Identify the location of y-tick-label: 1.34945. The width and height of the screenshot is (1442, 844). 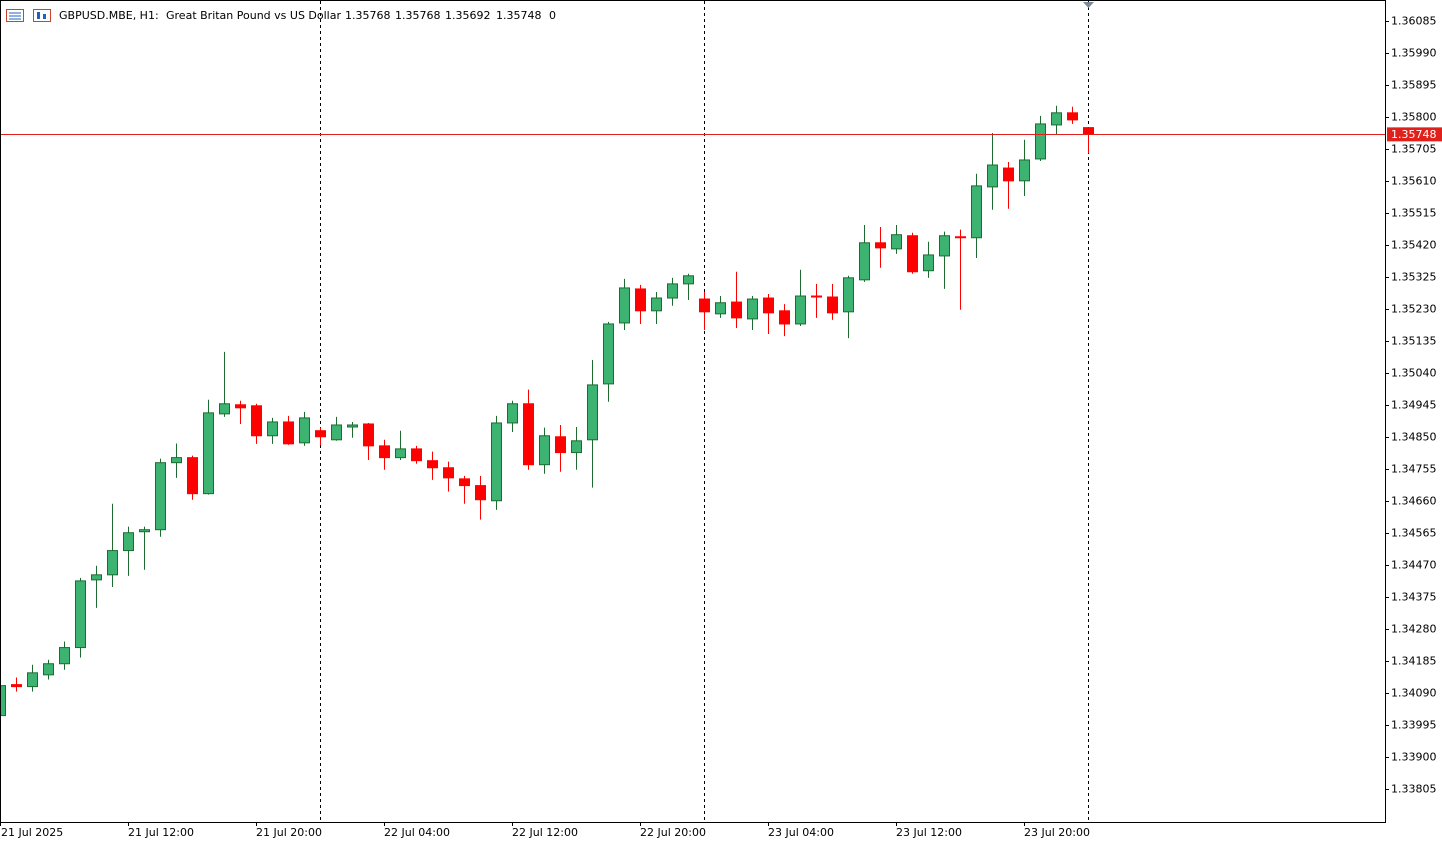
(1414, 405).